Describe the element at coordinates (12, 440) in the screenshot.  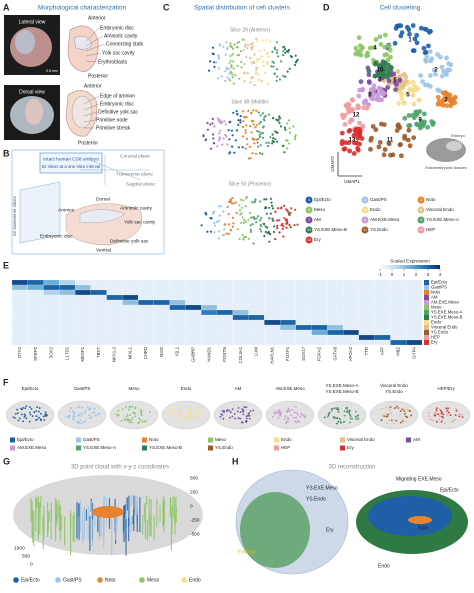
I see `legend-swatch` at that location.